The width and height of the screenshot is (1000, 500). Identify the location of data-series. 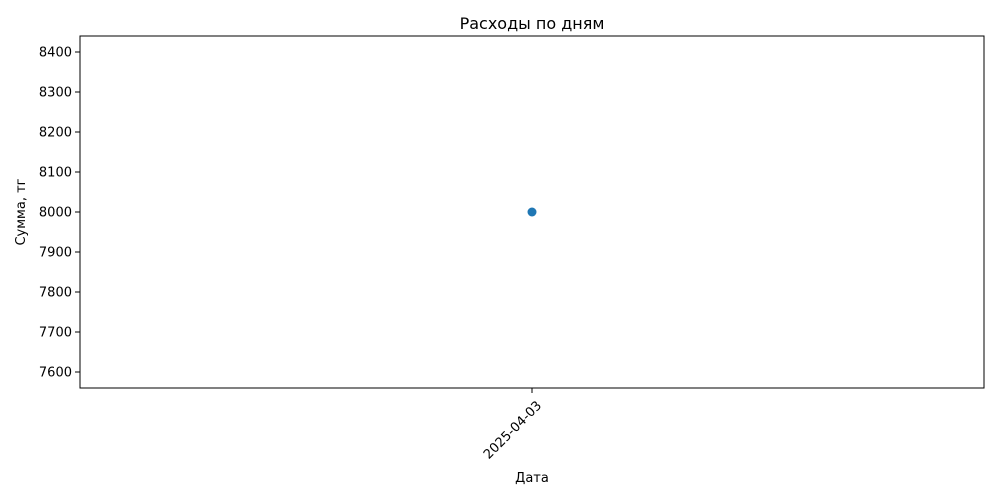
(532, 212).